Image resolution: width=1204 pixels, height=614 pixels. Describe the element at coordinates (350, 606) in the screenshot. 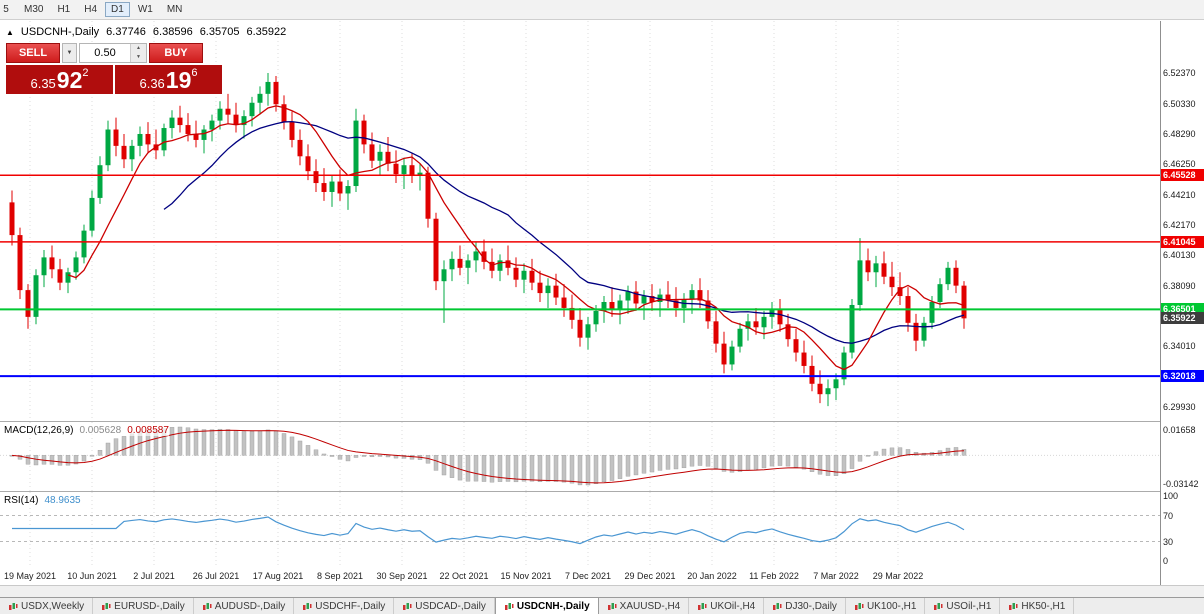

I see `tab-label: USDCHF-,Daily` at that location.